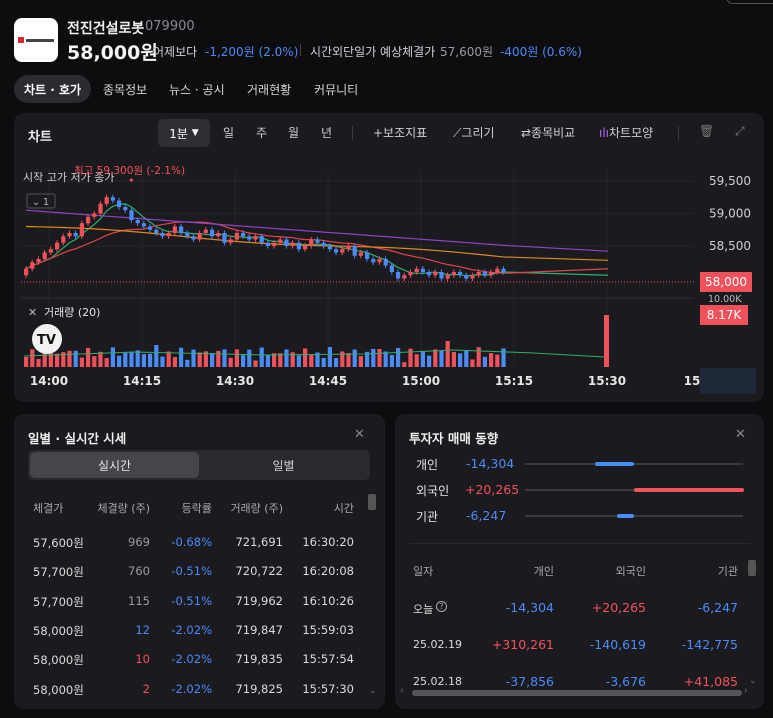 Image resolution: width=773 pixels, height=718 pixels. Describe the element at coordinates (749, 2) in the screenshot. I see `top-right-button` at that location.